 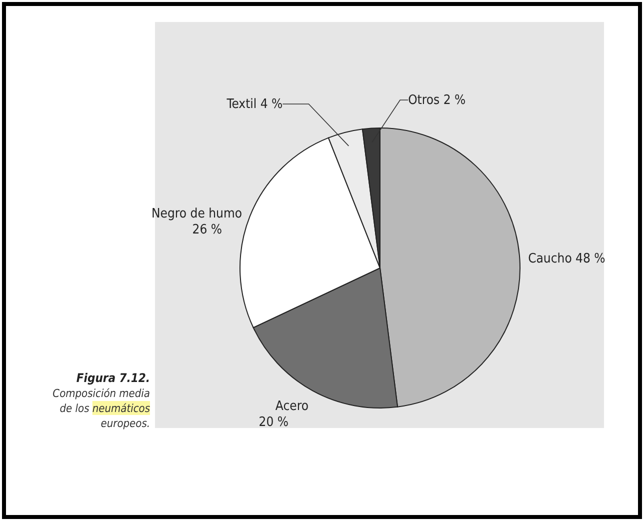 What do you see at coordinates (437, 100) in the screenshot?
I see `slice-label: Otros 2 %` at bounding box center [437, 100].